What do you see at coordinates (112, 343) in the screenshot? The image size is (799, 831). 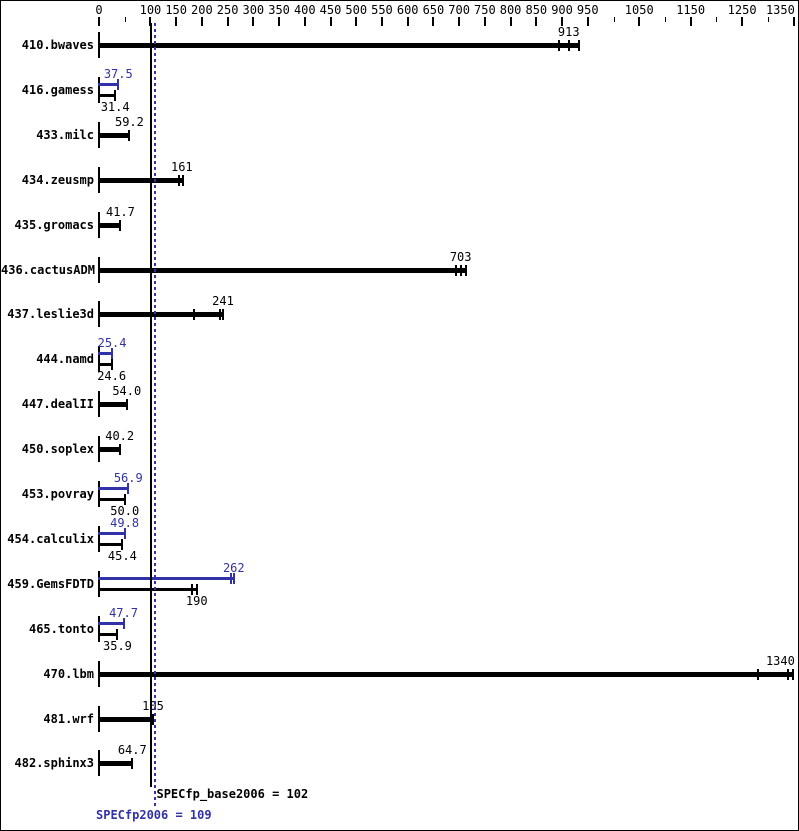 I see `peak-value-label: 25.4` at bounding box center [112, 343].